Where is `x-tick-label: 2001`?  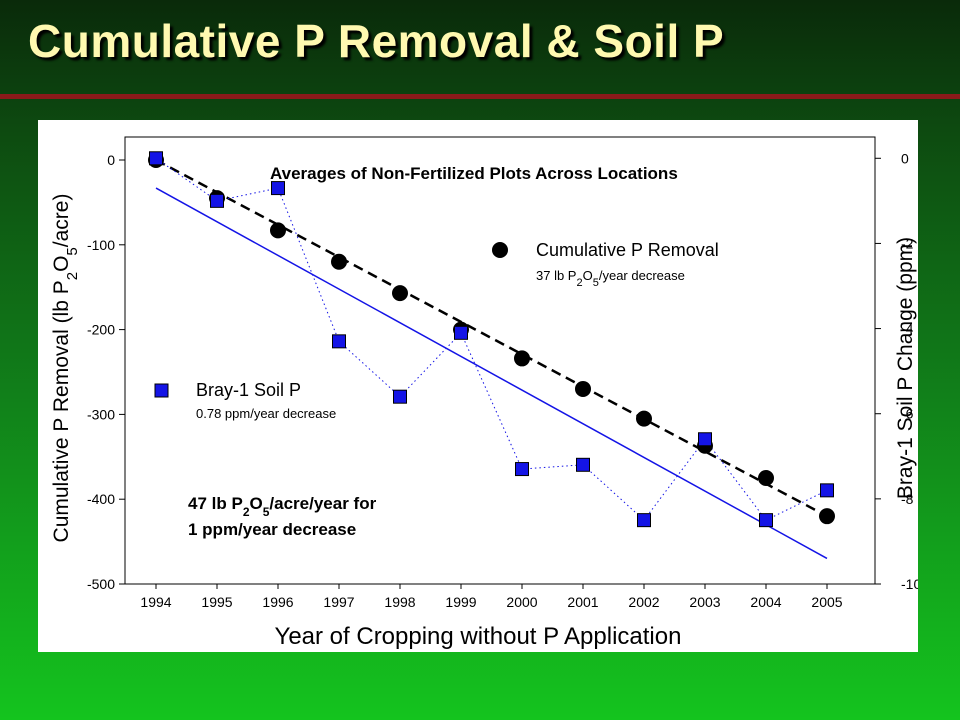
x-tick-label: 2001 is located at coordinates (582, 602).